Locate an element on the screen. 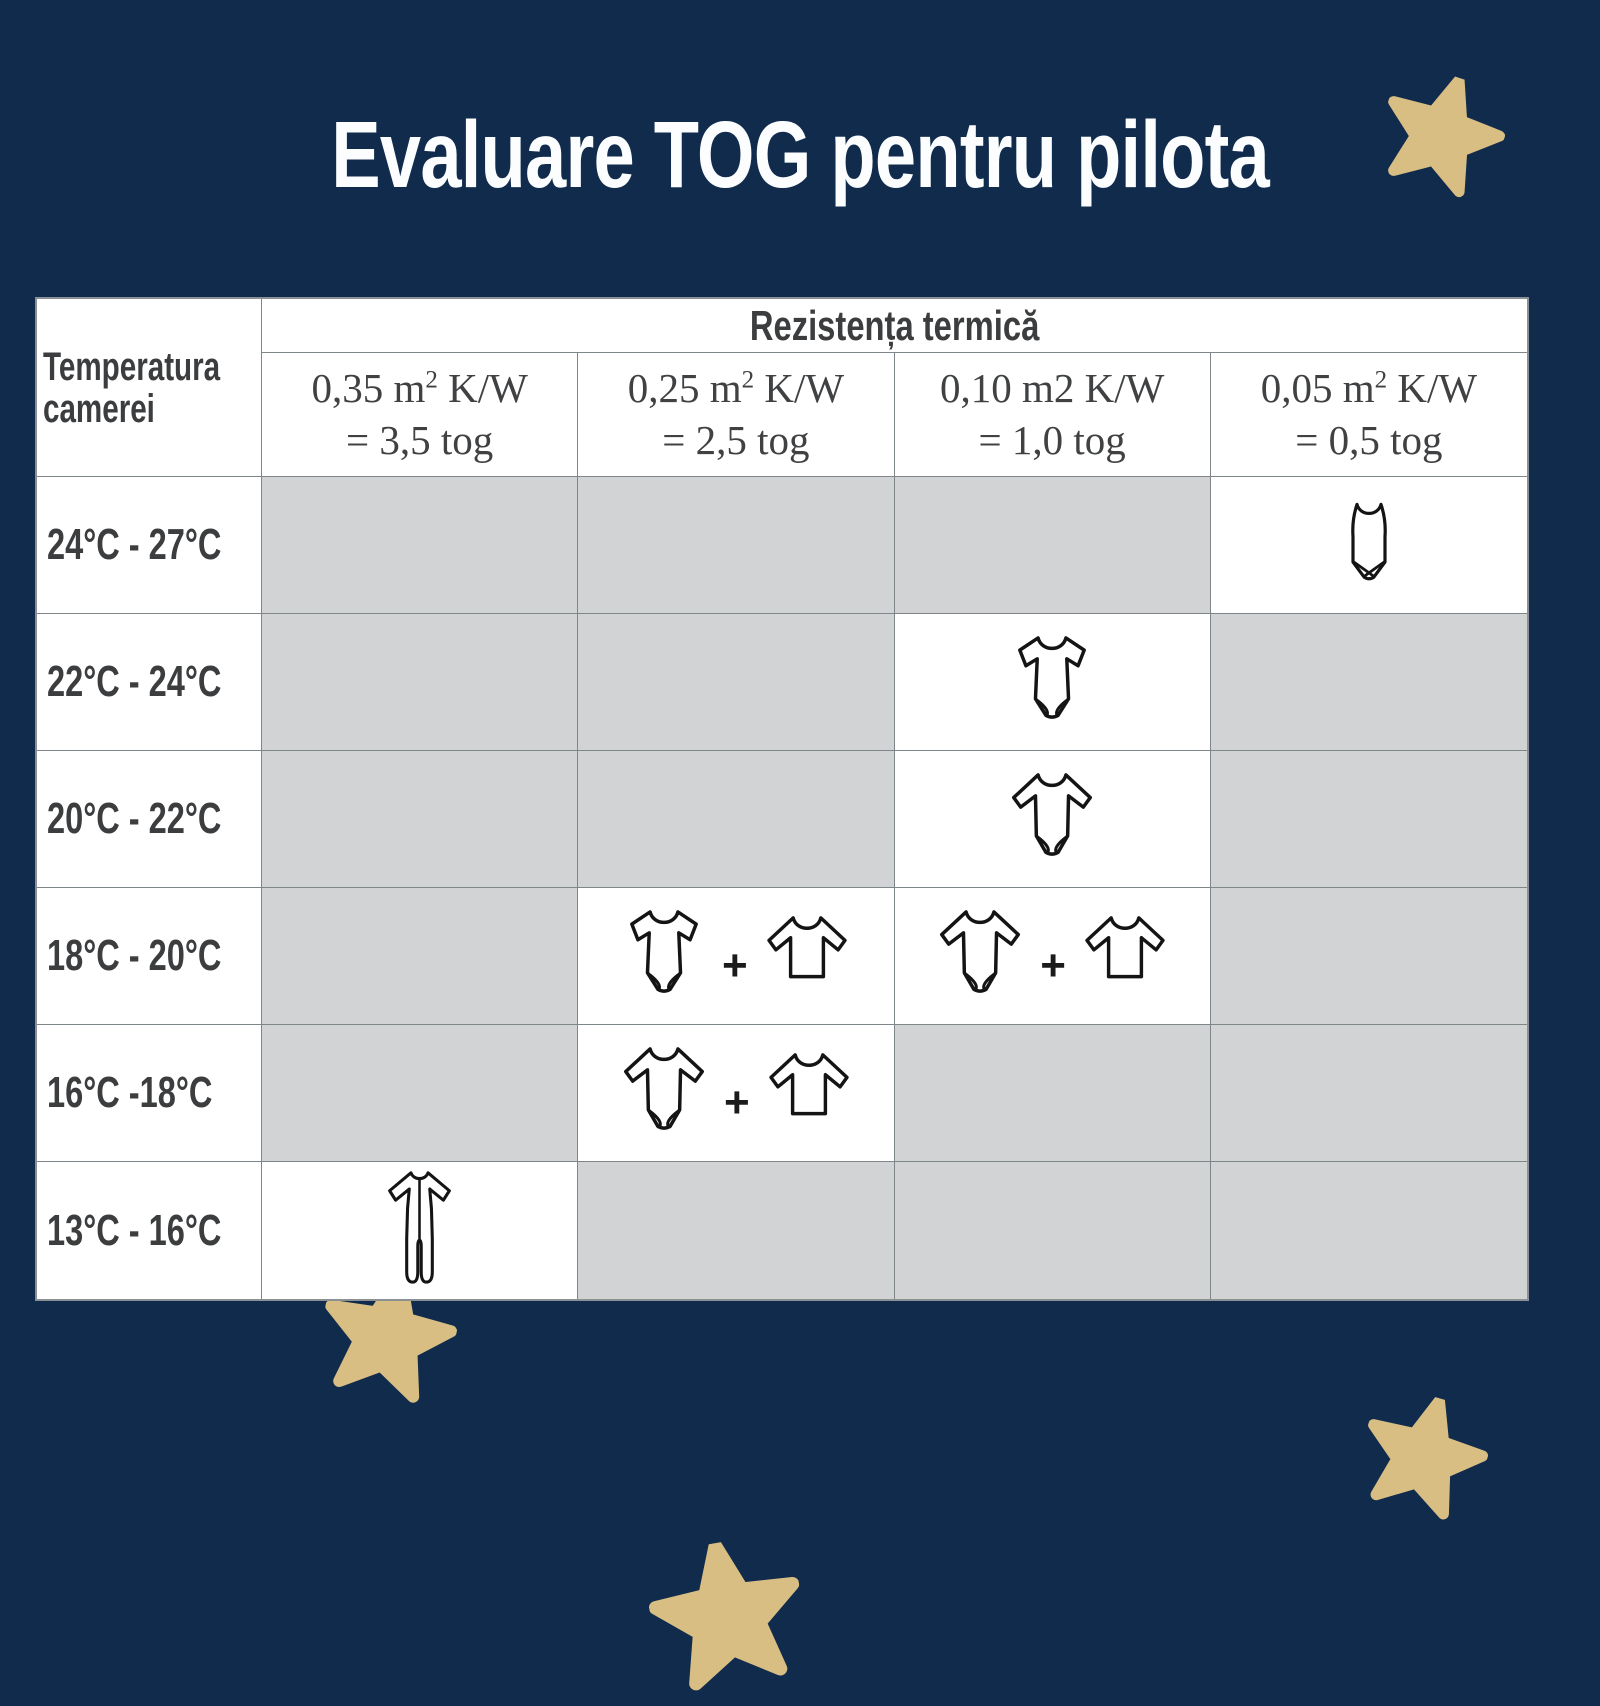 The height and width of the screenshot is (1706, 1600). corner-header-room-temperature: Temperatura camerei is located at coordinates (149, 388).